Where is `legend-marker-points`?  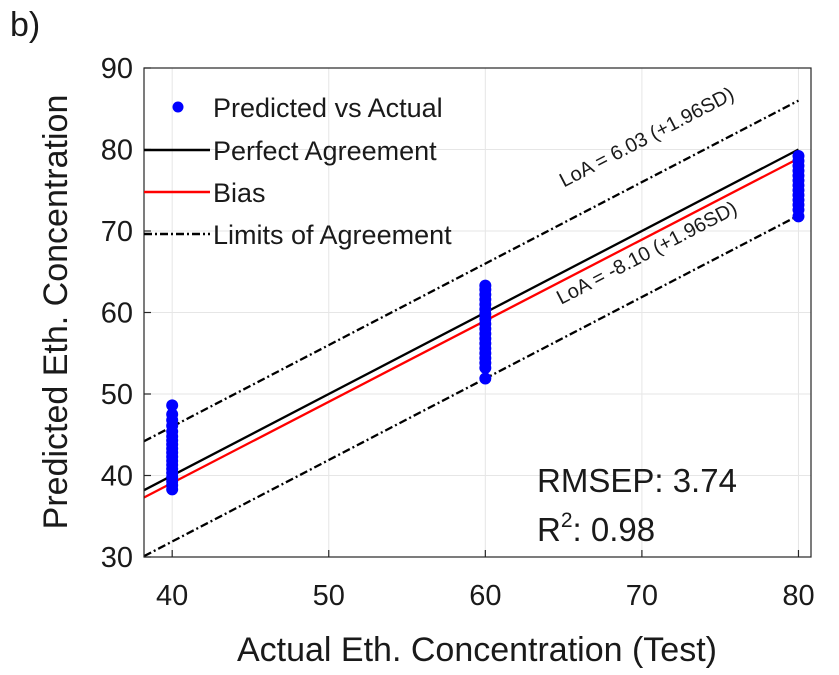 legend-marker-points is located at coordinates (178, 107).